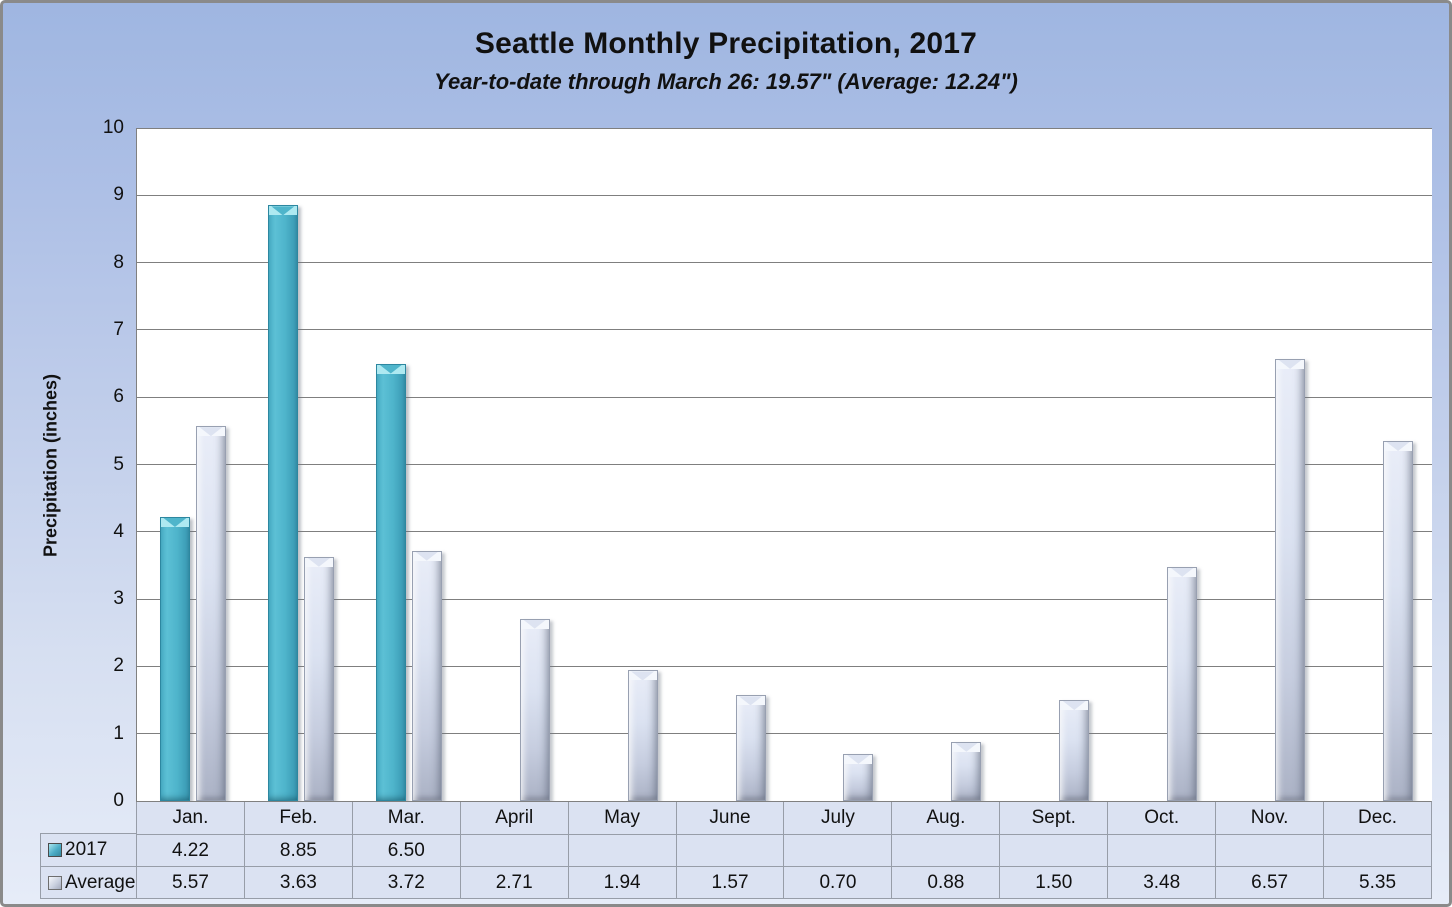 The image size is (1452, 907). I want to click on table-value-cell: 3.63, so click(297, 882).